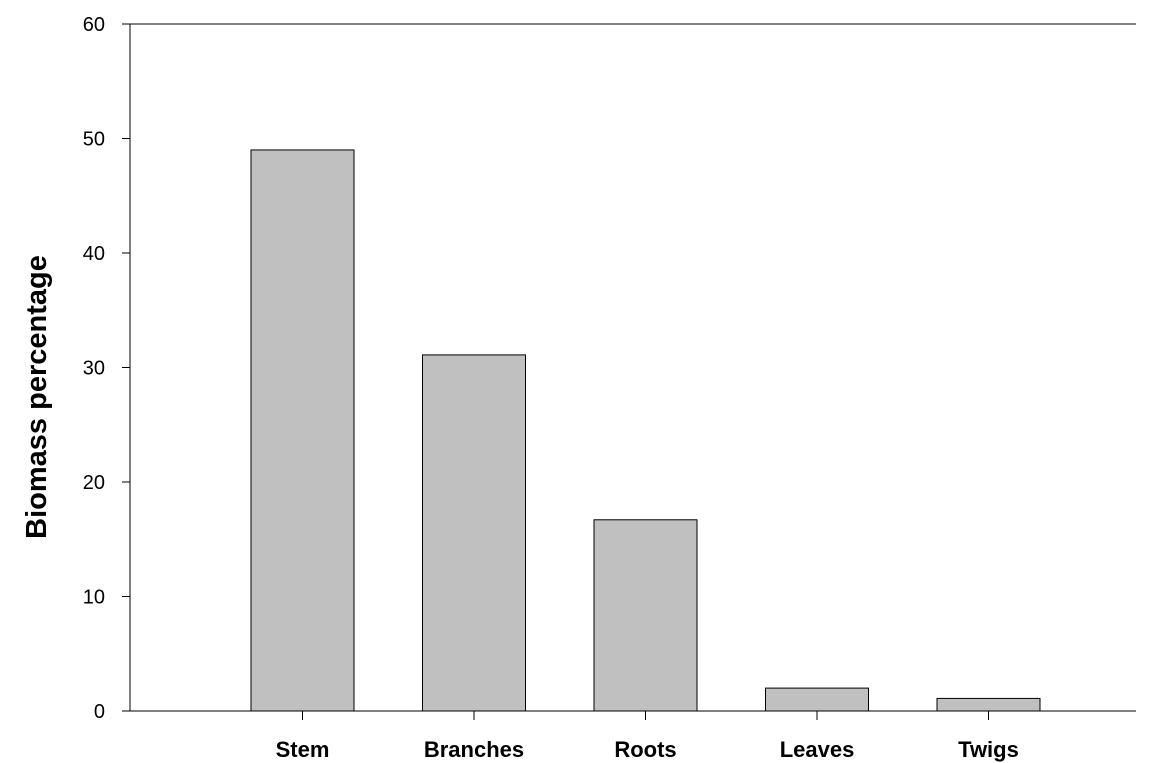 This screenshot has width=1150, height=763. What do you see at coordinates (988, 704) in the screenshot?
I see `bar-twigs` at bounding box center [988, 704].